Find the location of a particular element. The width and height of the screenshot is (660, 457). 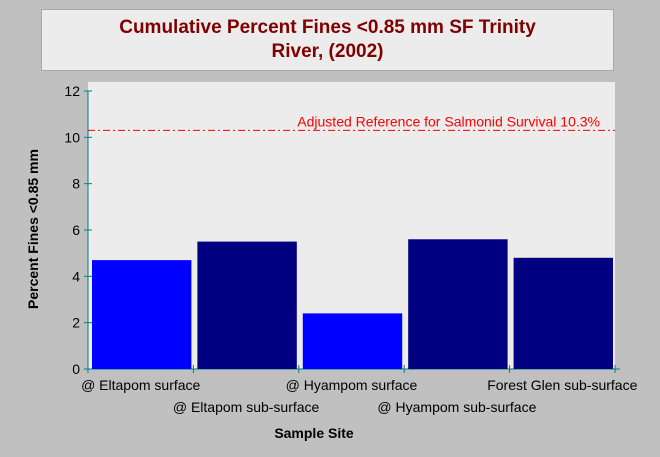

y-tick-label: 4 is located at coordinates (76, 276).